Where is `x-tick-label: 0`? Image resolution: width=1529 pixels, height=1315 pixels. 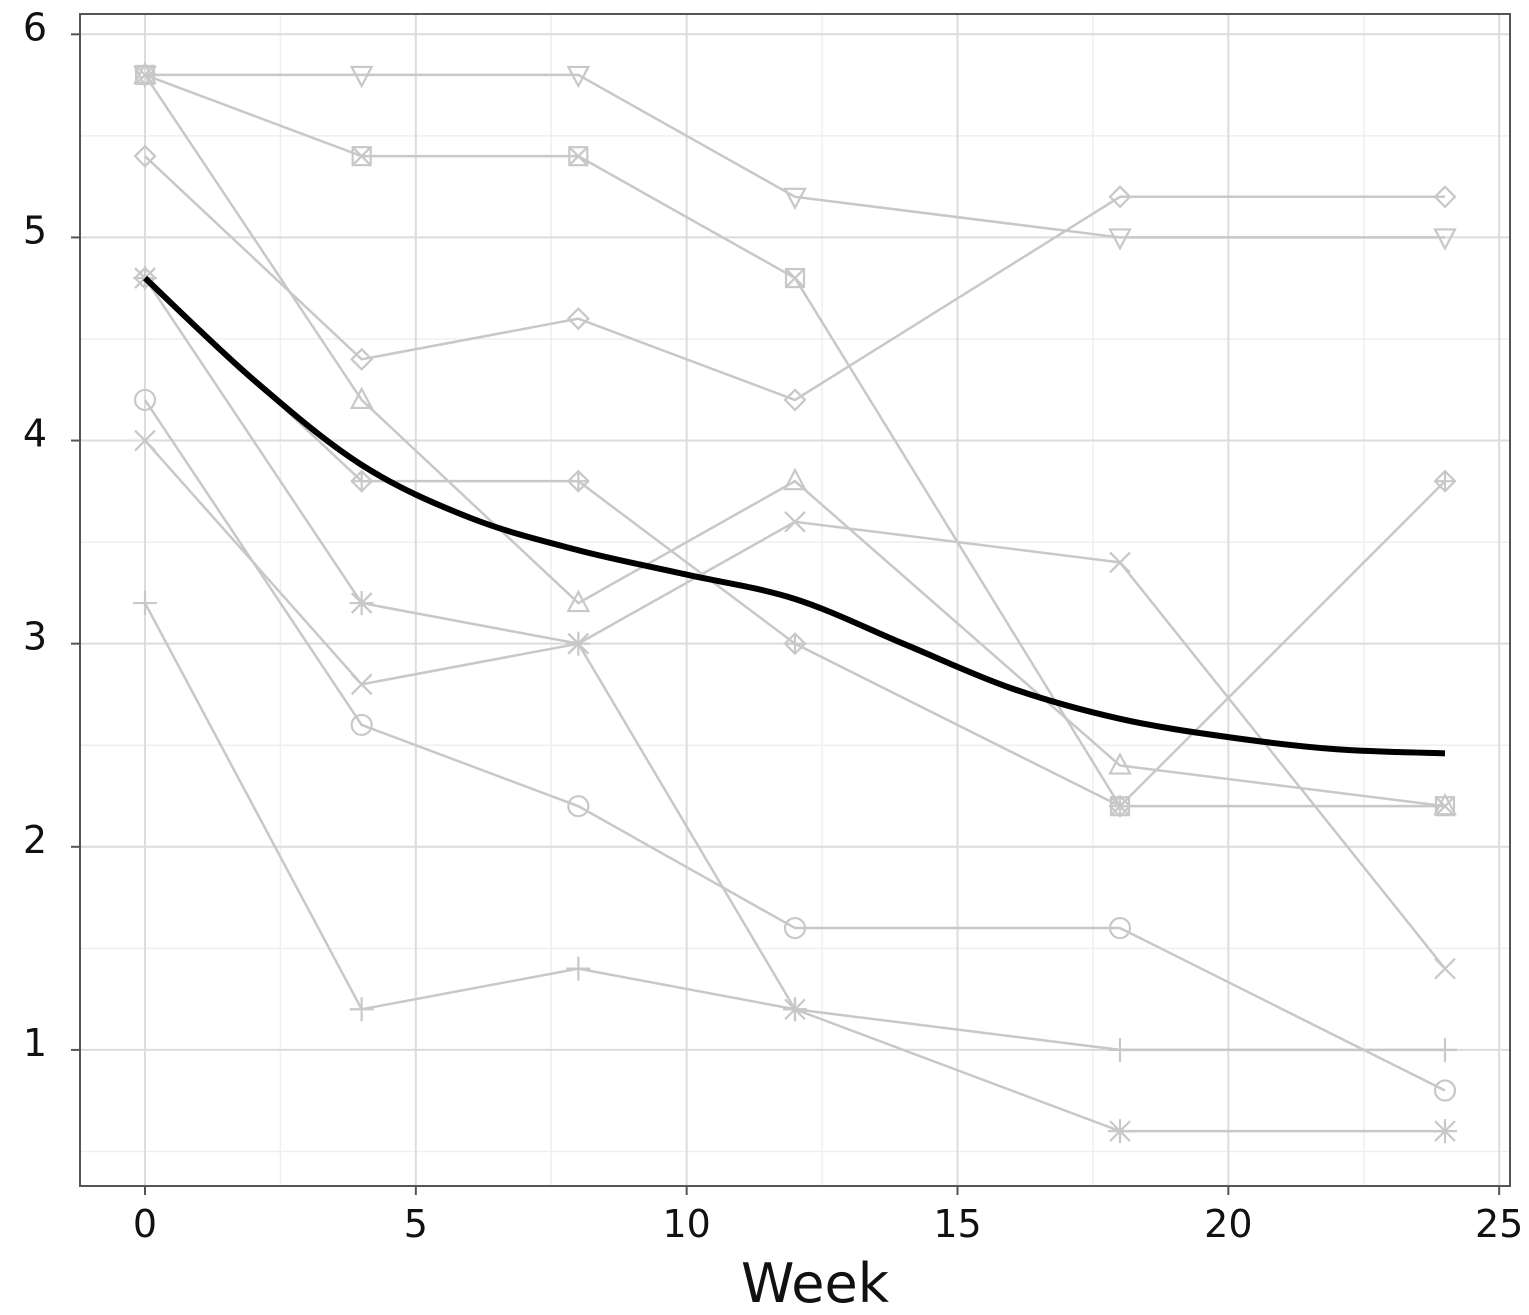 x-tick-label: 0 is located at coordinates (145, 1224).